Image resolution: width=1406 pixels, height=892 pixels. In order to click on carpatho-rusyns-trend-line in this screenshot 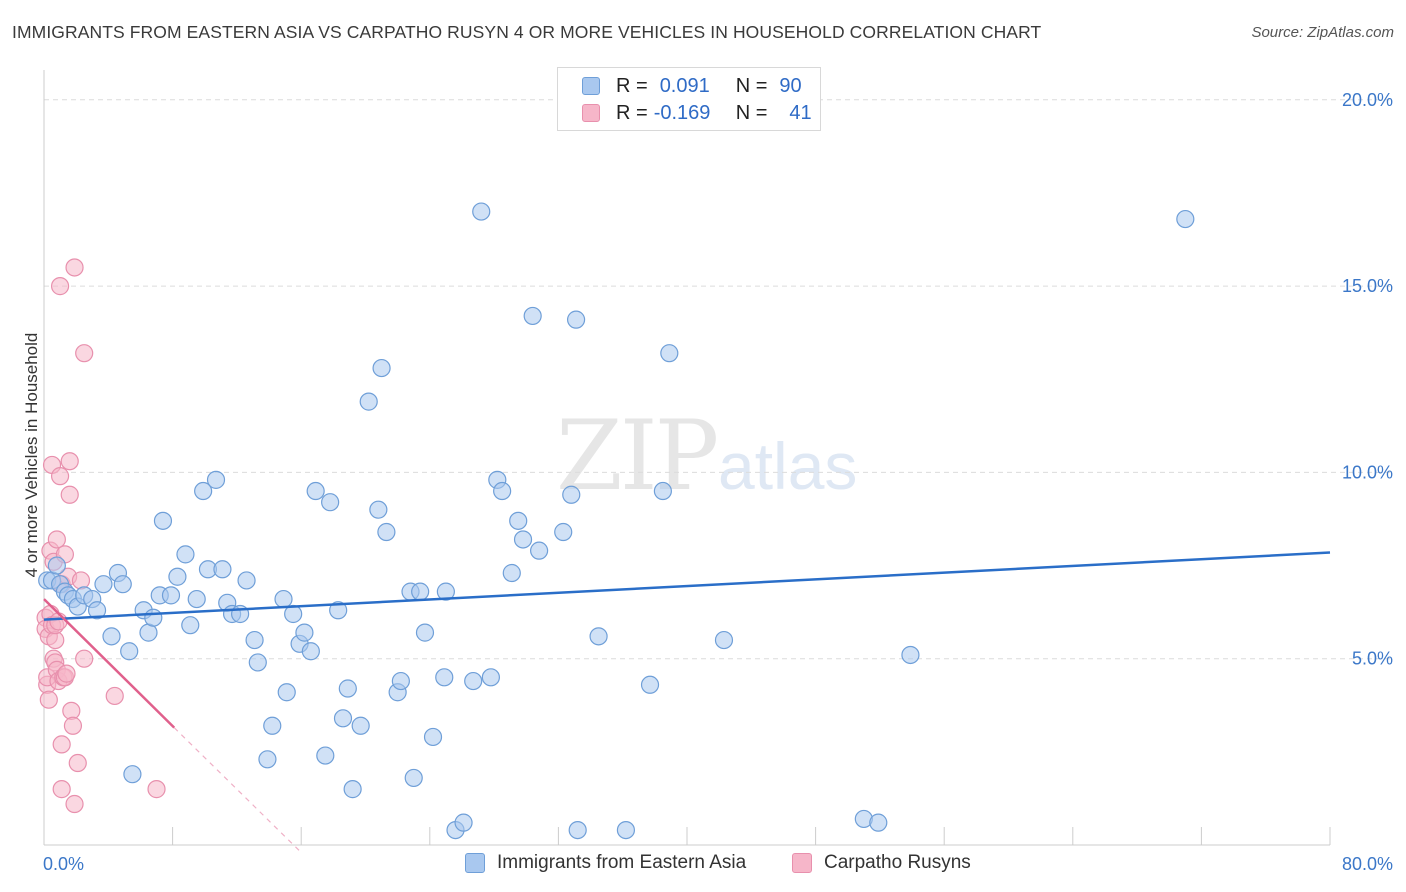, I will do `click(109, 663)`.